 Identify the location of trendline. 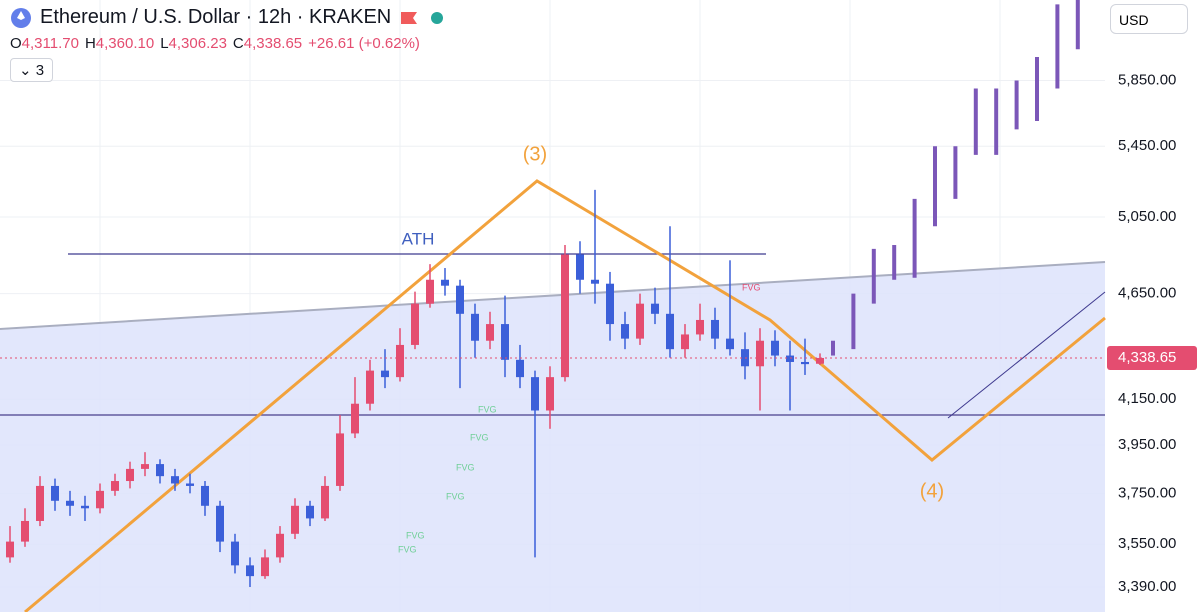
(553, 295).